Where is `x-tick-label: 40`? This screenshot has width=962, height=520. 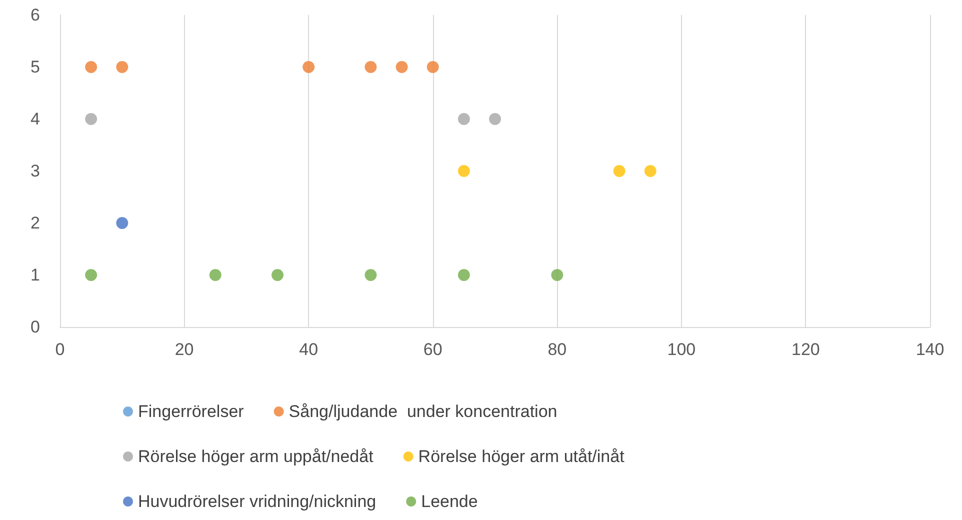
x-tick-label: 40 is located at coordinates (308, 349).